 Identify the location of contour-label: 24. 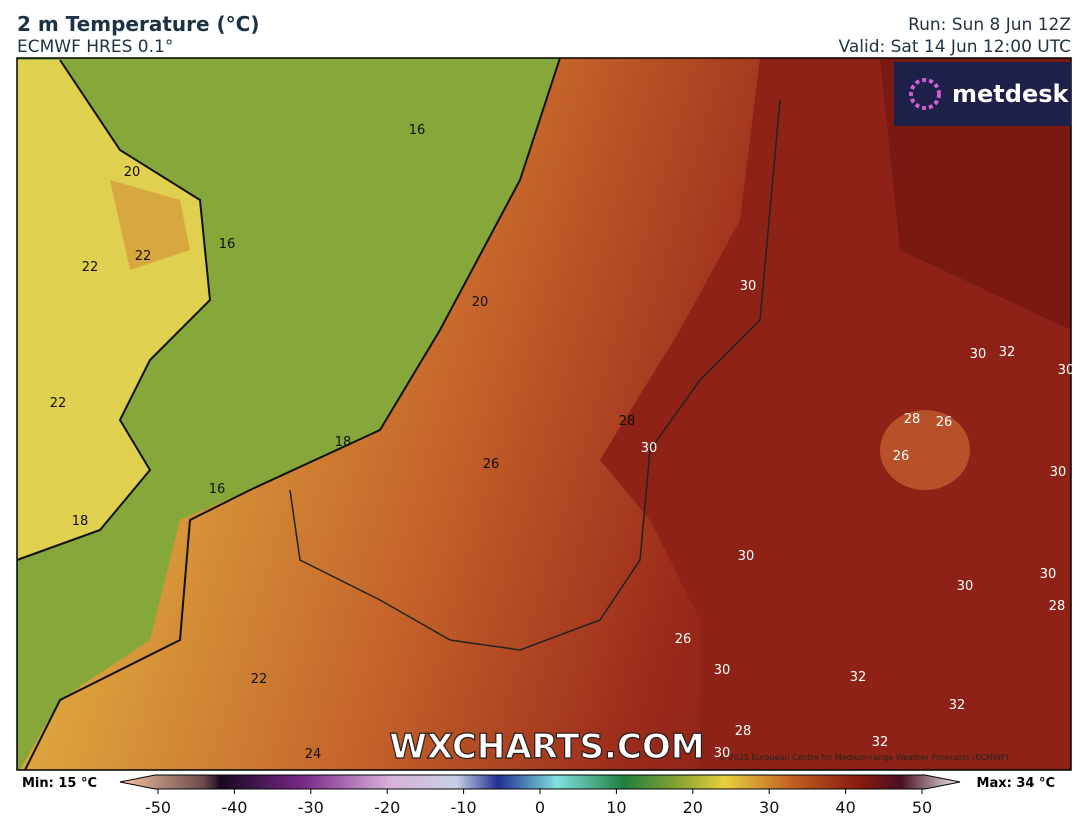
(313, 754).